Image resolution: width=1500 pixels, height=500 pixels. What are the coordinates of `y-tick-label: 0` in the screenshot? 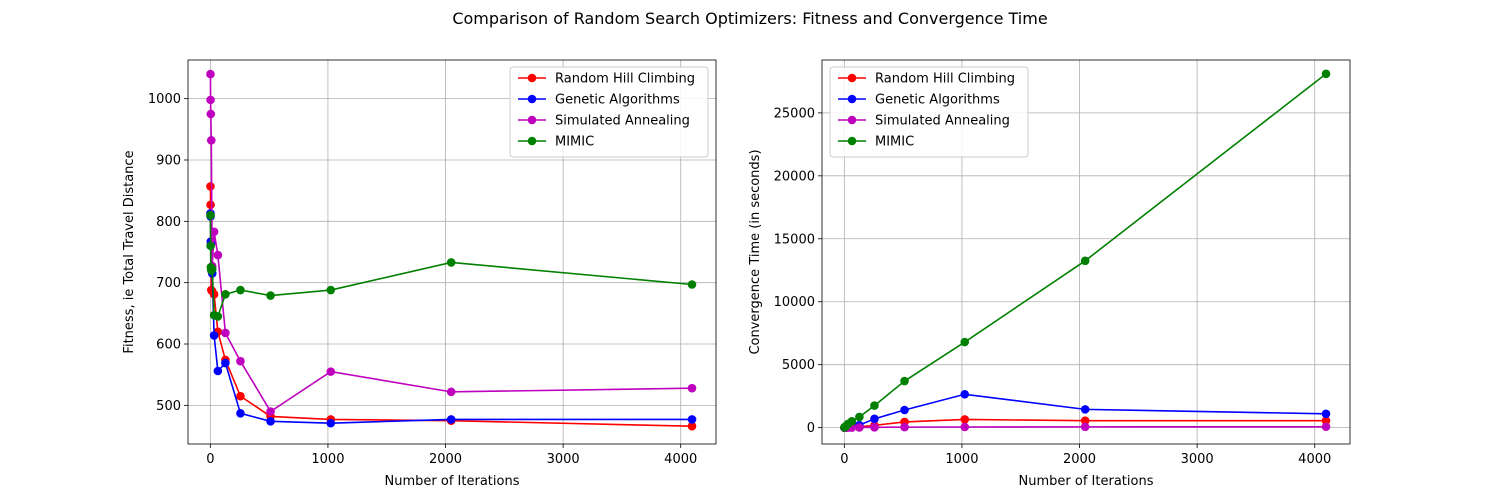 It's located at (811, 428).